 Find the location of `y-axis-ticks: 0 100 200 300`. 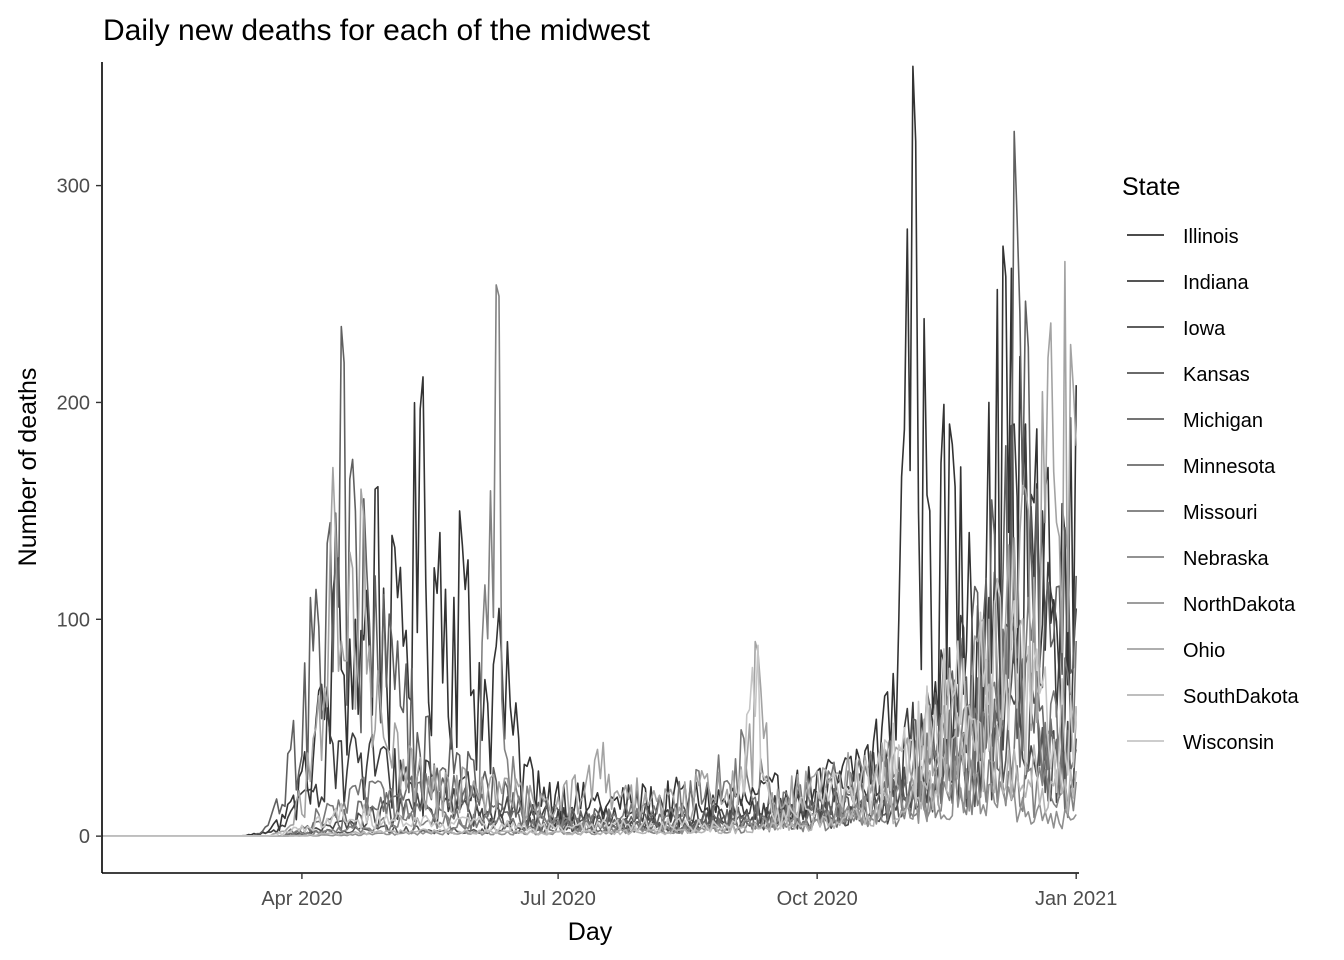

y-axis-ticks: 0 100 200 300 is located at coordinates (79, 512).